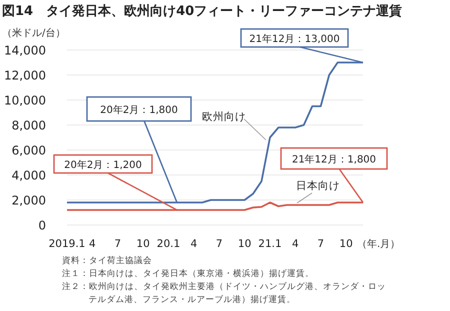 The image size is (450, 311). Describe the element at coordinates (302, 46) in the screenshot. I see `callout: 21年12月：13,000` at that location.